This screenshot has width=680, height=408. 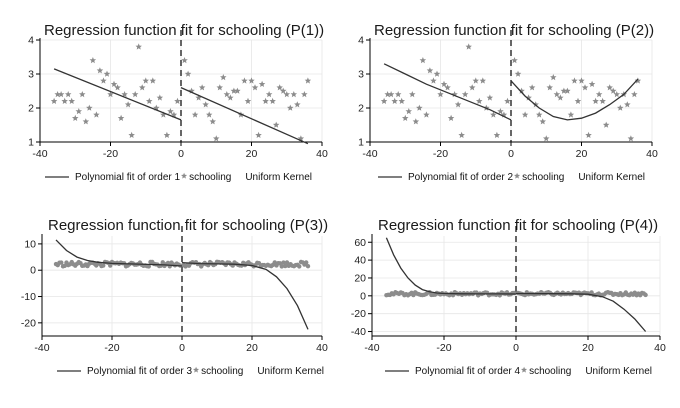 I want to click on y-tick-label: 3, so click(x=31, y=75).